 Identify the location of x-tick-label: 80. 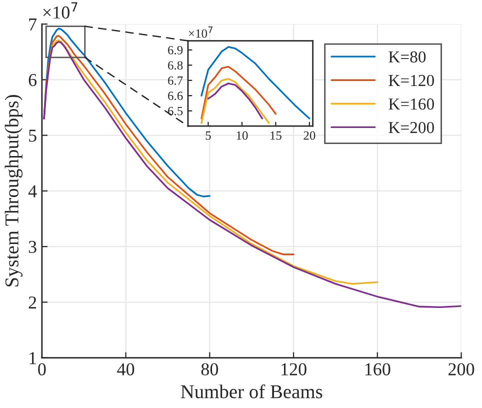
(209, 369).